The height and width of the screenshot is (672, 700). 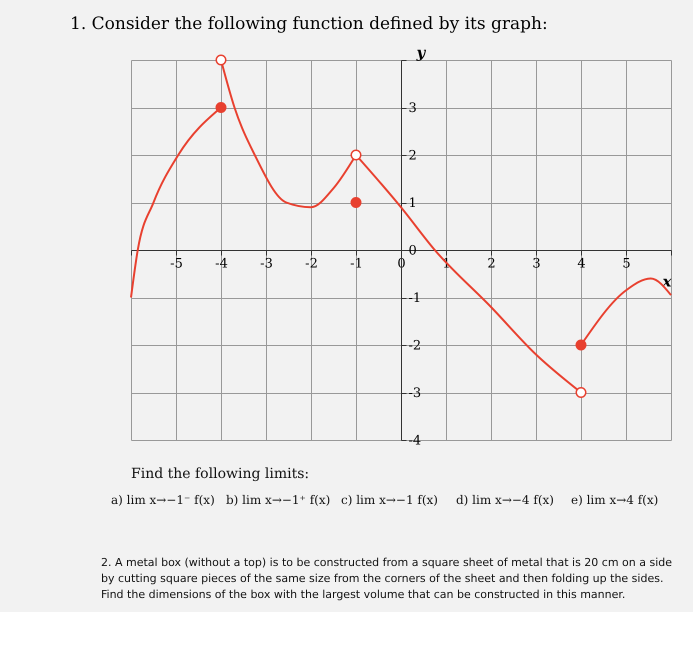 What do you see at coordinates (221, 264) in the screenshot?
I see `x-tick-label: -4` at bounding box center [221, 264].